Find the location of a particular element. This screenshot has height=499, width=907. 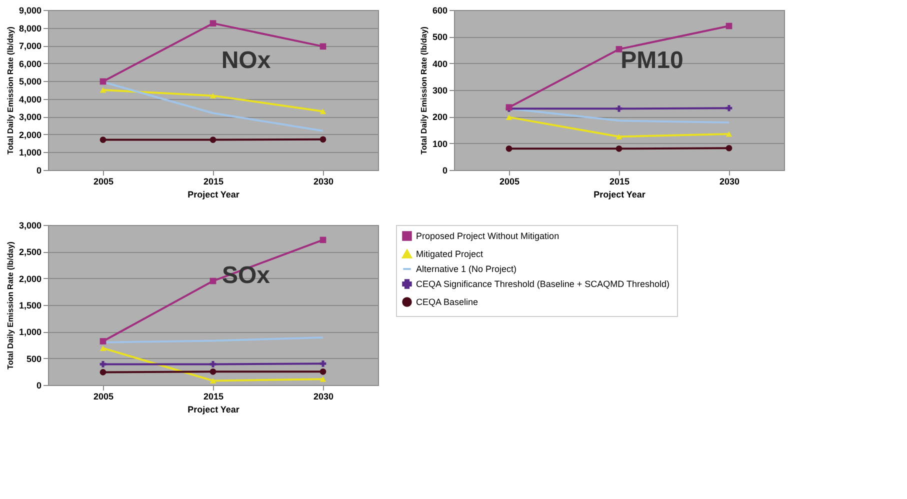

text: PM10 is located at coordinates (652, 60).